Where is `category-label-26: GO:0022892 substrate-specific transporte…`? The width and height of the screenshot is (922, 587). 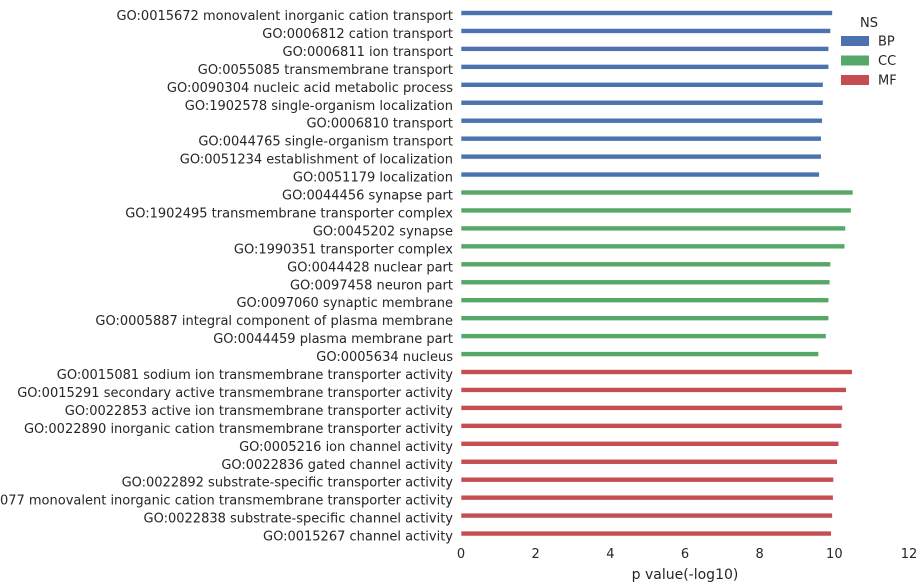
category-label-26: GO:0022892 substrate-specific transporte… is located at coordinates (288, 483).